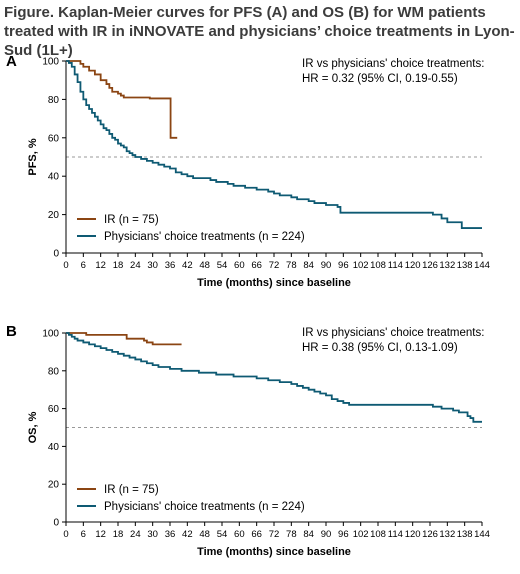 The height and width of the screenshot is (574, 520). What do you see at coordinates (33, 157) in the screenshot?
I see `y-axis-title: PFS, %` at bounding box center [33, 157].